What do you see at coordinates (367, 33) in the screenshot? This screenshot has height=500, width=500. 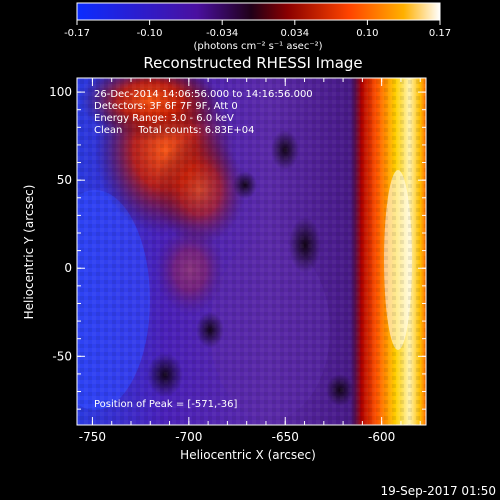 I see `colorbar-tick-label: 0.10` at bounding box center [367, 33].